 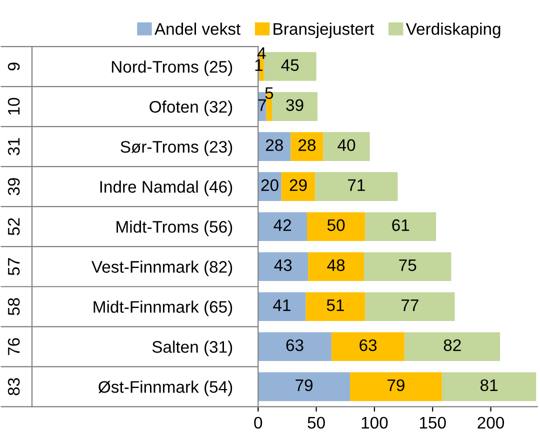 I want to click on legend-label: Verdiskaping, so click(x=453, y=30).